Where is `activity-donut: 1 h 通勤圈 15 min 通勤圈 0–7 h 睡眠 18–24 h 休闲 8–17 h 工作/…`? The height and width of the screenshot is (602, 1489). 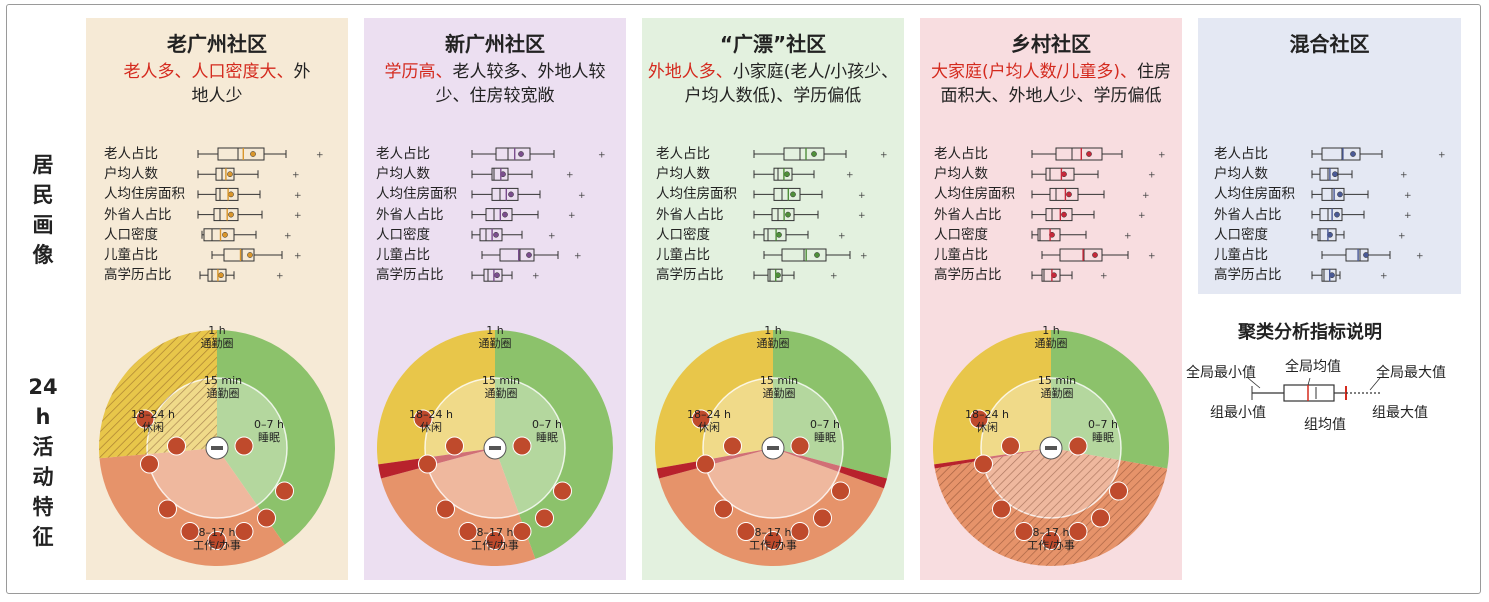 activity-donut: 1 h 通勤圈 15 min 通勤圈 0–7 h 睡眠 18–24 h 休闲 8–17 h 工作/… is located at coordinates (217, 445).